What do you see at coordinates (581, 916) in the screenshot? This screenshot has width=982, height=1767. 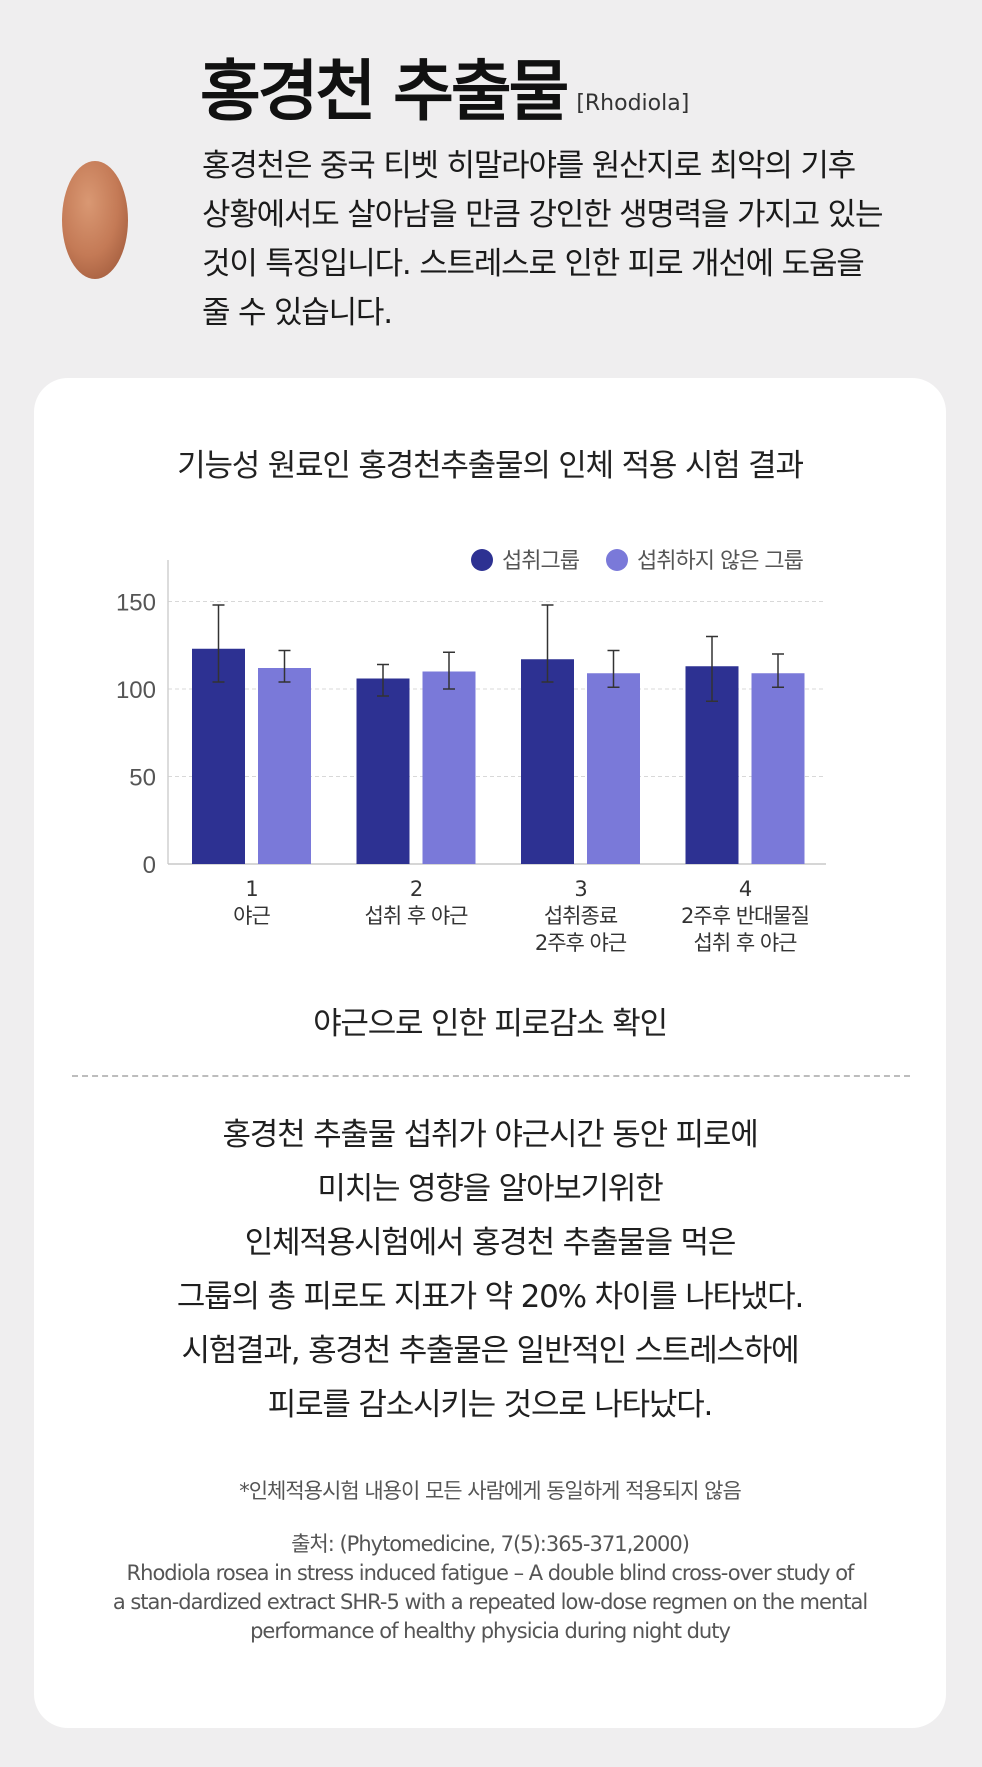 I see `x-tick-label: 섭취종료` at bounding box center [581, 916].